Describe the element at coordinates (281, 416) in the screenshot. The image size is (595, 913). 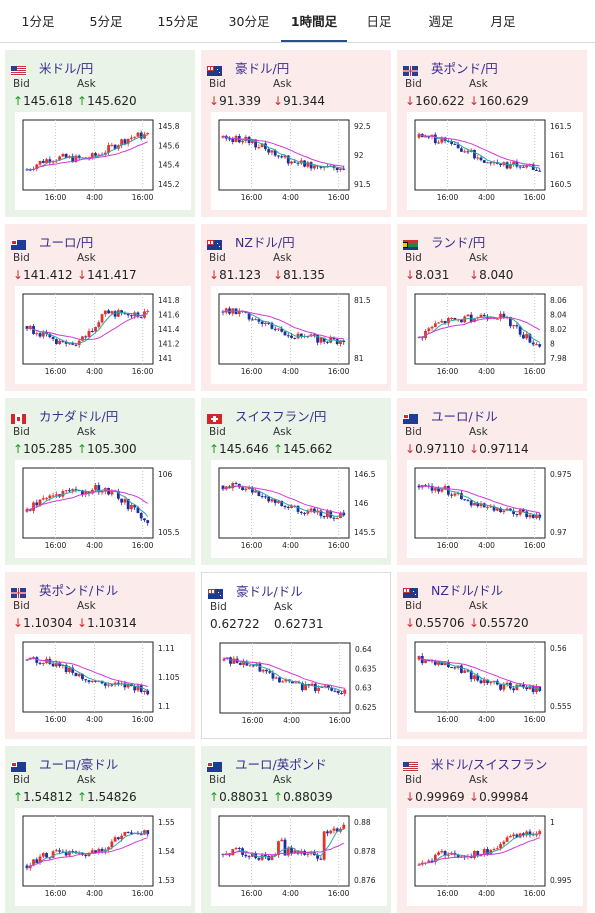
I see `currency-pair-name: スイスフラン/円` at that location.